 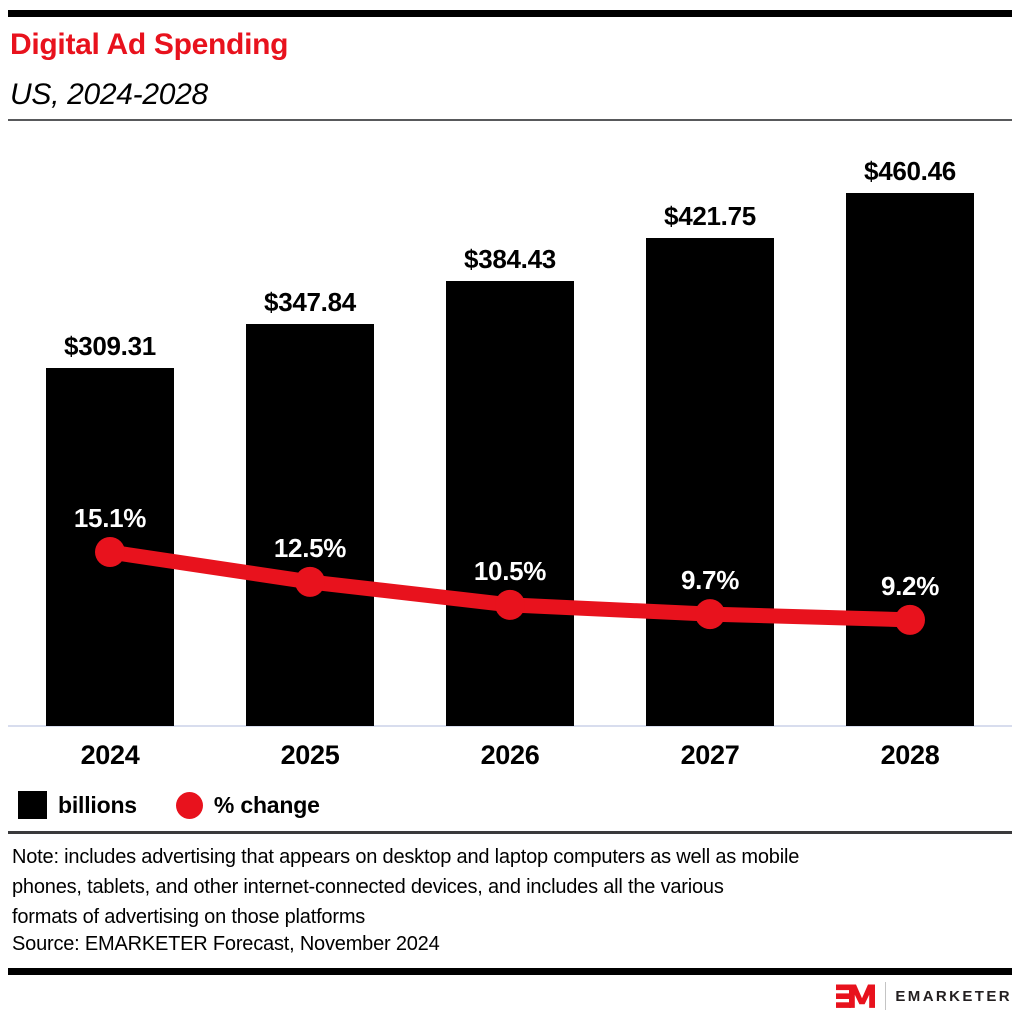 I want to click on brand-wordmark: EMARKETER, so click(x=953, y=996).